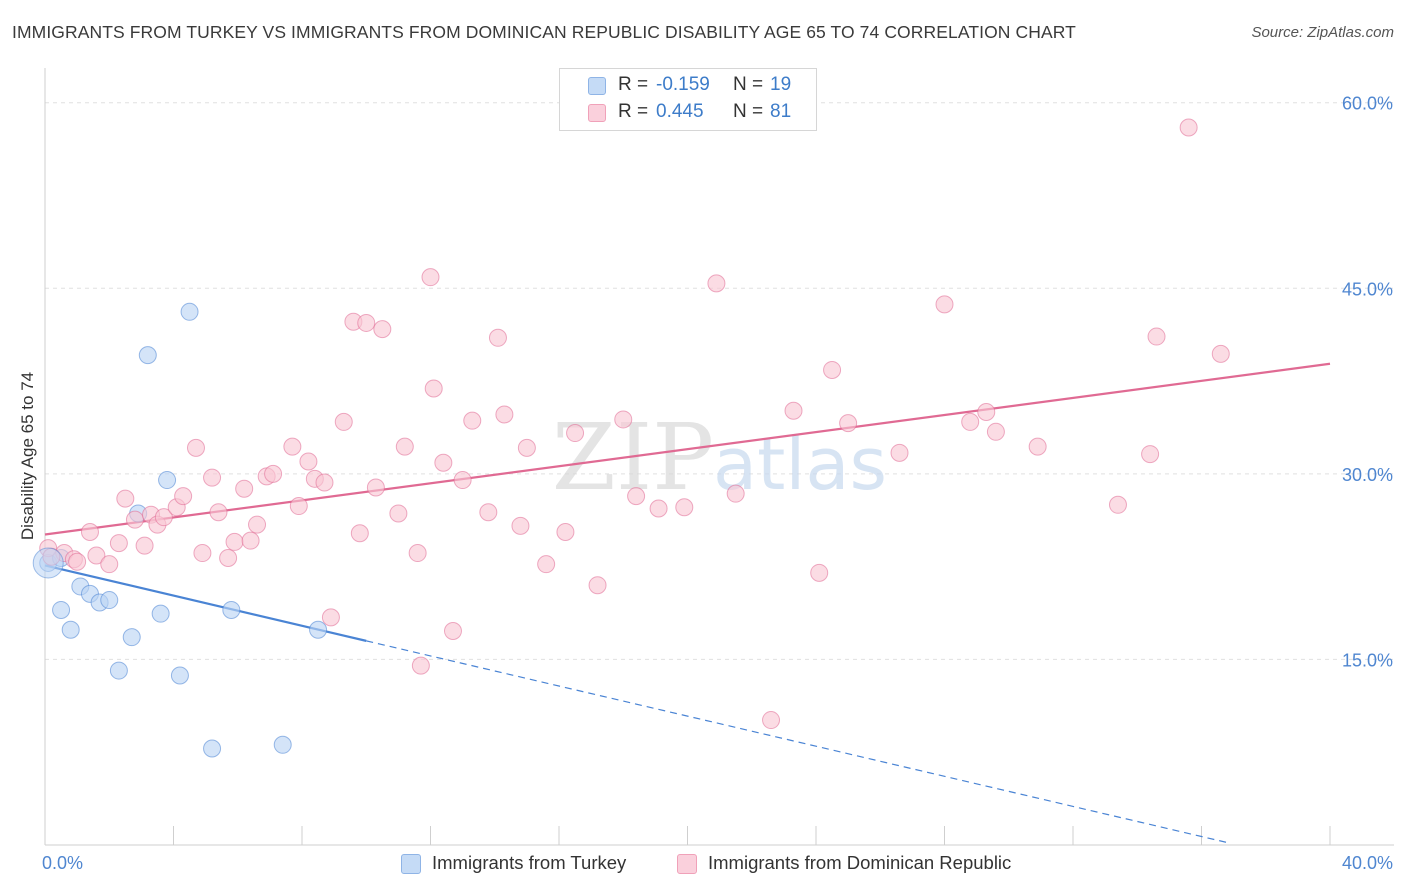 The height and width of the screenshot is (892, 1406). Describe the element at coordinates (597, 86) in the screenshot. I see `legend-swatch-turkey` at that location.